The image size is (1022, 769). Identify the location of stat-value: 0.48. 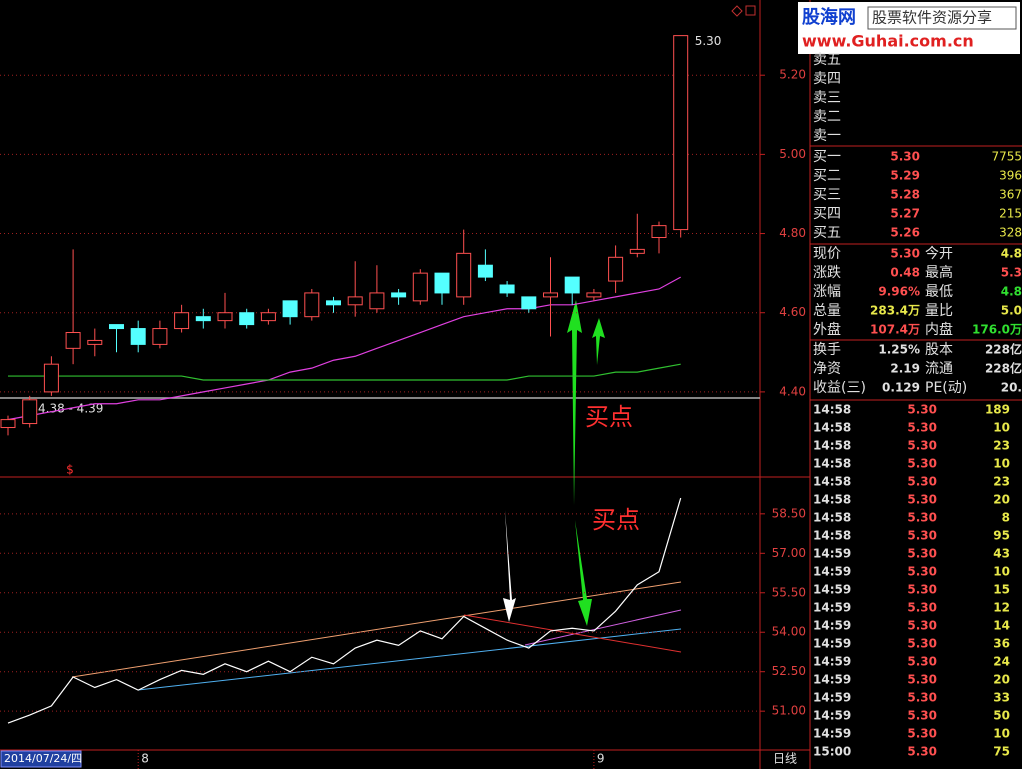
(905, 273).